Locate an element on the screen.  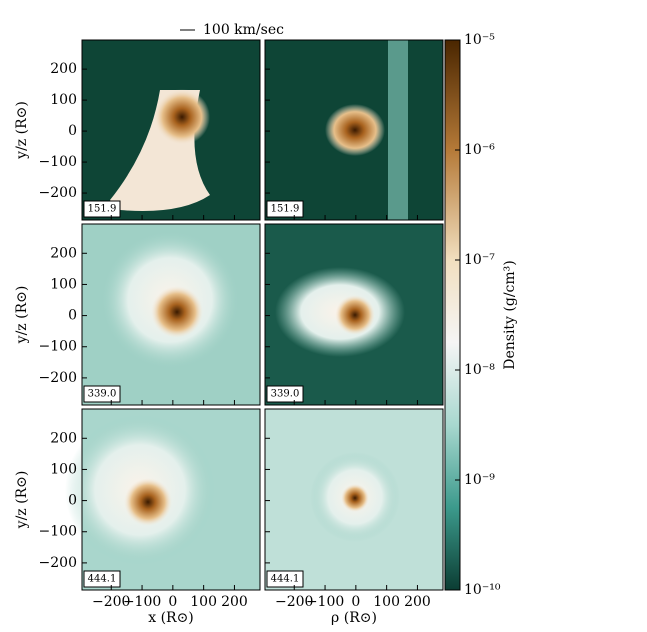
colorbar-tick-label: 10⁻⁷ is located at coordinates (479, 260).